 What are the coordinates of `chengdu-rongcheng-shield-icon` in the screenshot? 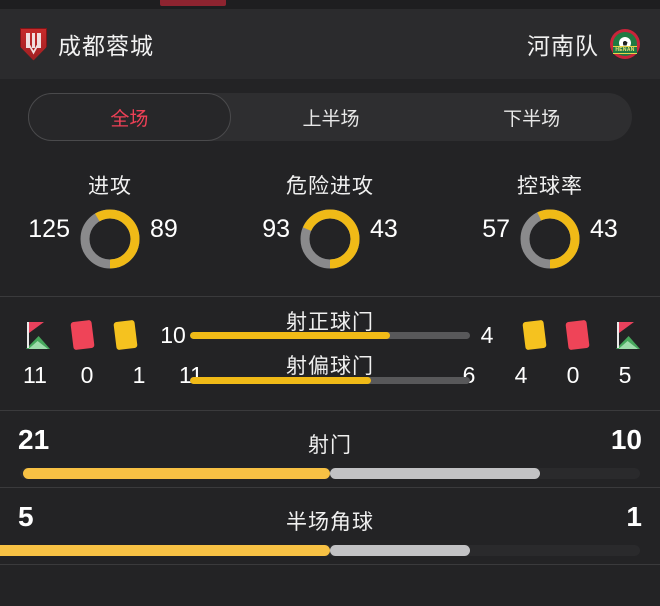 It's located at (33, 44).